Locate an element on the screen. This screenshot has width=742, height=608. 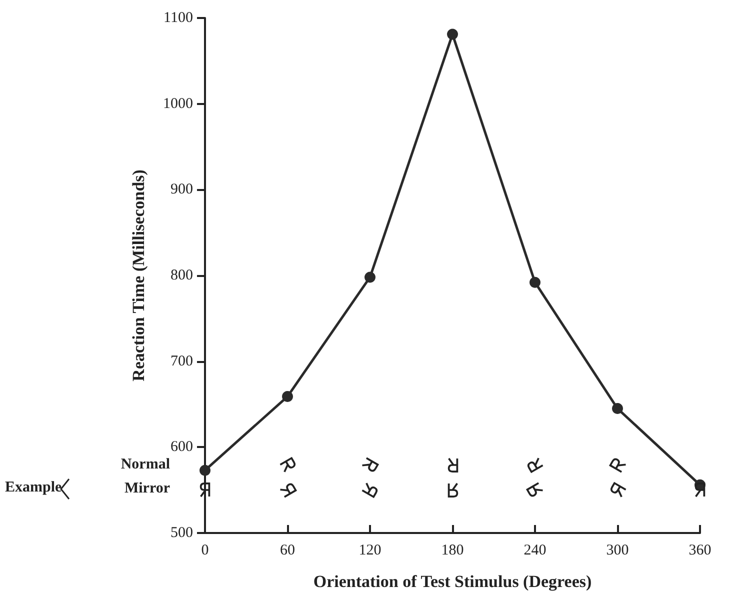
y-tick-label: 1000 is located at coordinates (178, 104).